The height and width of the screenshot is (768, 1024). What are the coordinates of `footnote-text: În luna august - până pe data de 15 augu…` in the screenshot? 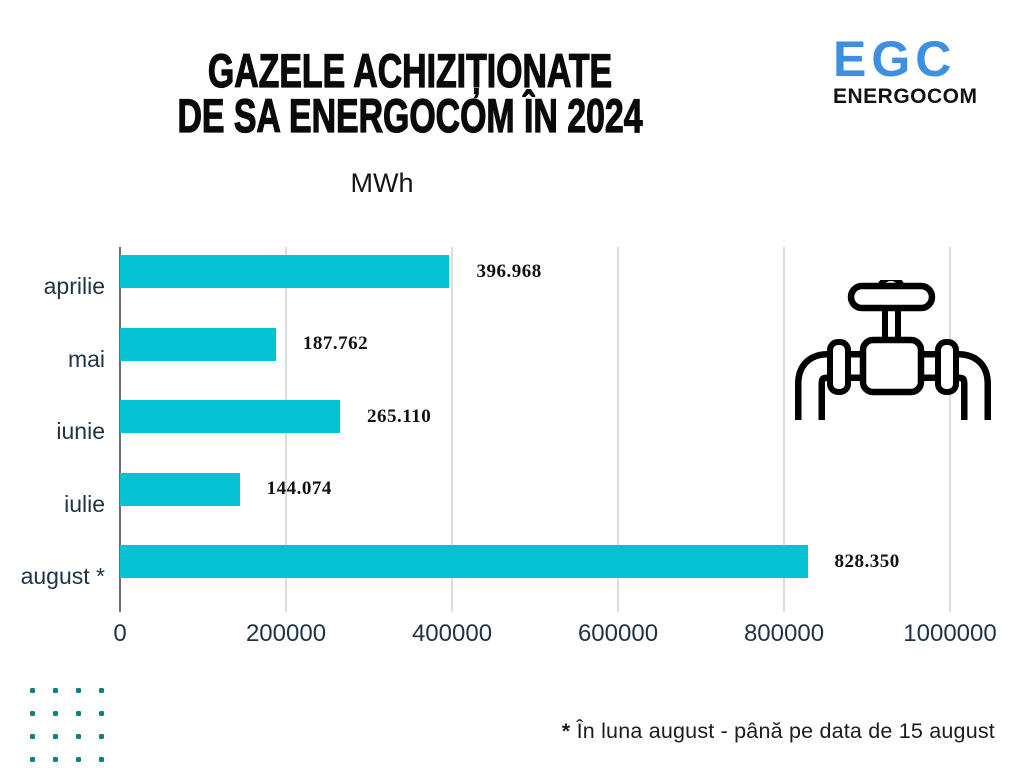 It's located at (785, 731).